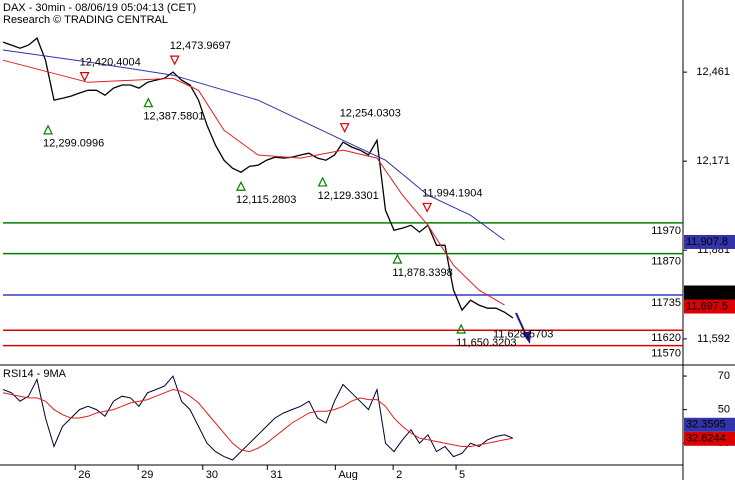 The height and width of the screenshot is (480, 735). I want to click on arrow-head, so click(526, 337).